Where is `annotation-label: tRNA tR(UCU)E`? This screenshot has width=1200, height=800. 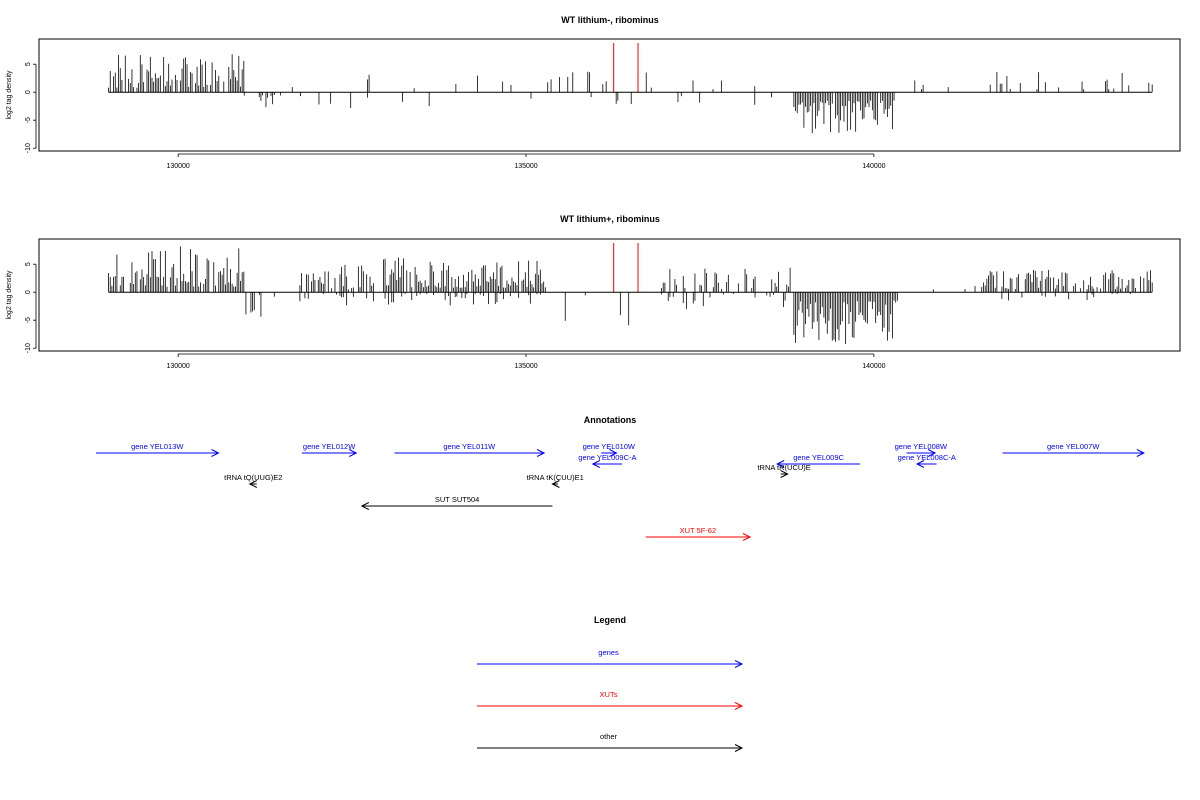
annotation-label: tRNA tR(UCU)E is located at coordinates (783, 467).